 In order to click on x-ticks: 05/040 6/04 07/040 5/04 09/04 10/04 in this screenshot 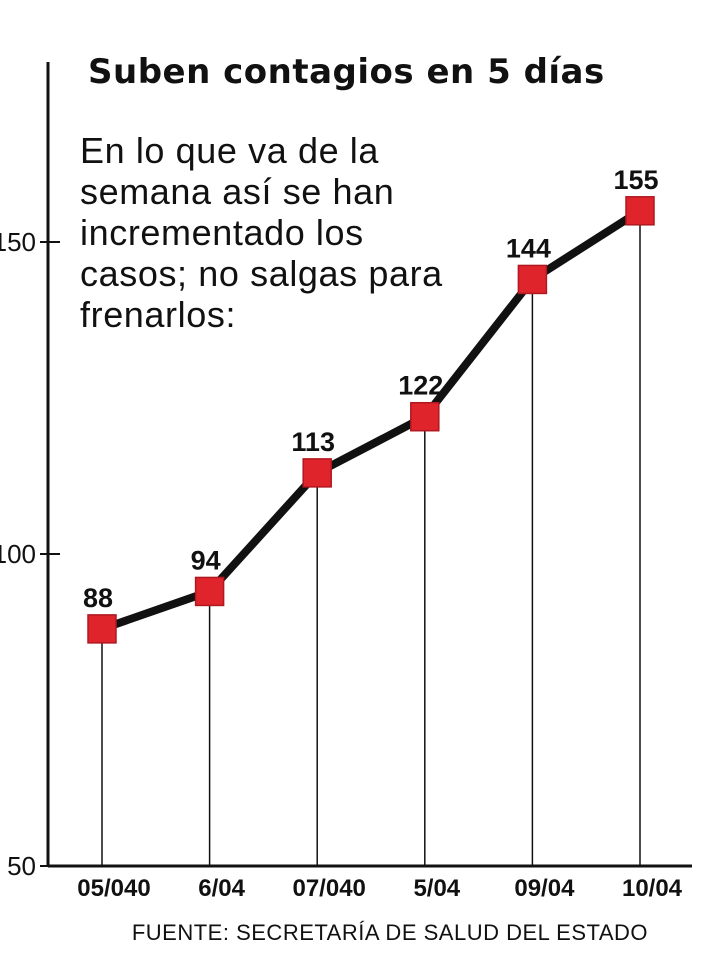, I will do `click(379, 888)`.